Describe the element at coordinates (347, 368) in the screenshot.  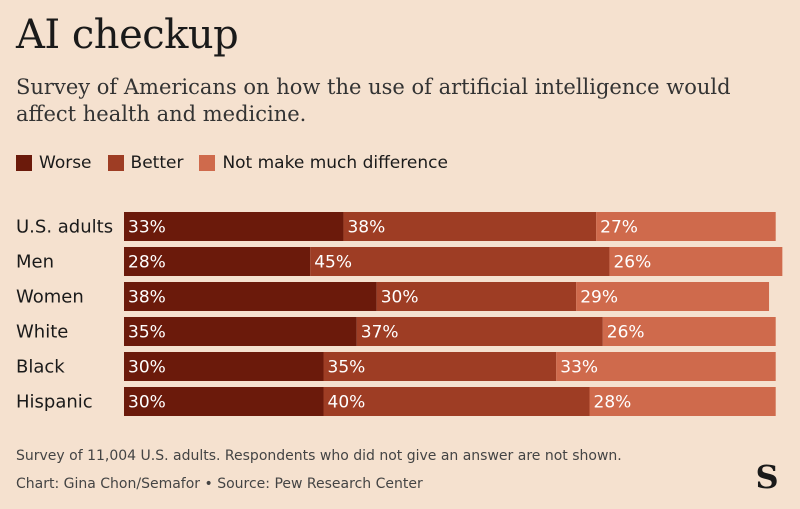
I see `data-label-black-better: 35%` at that location.